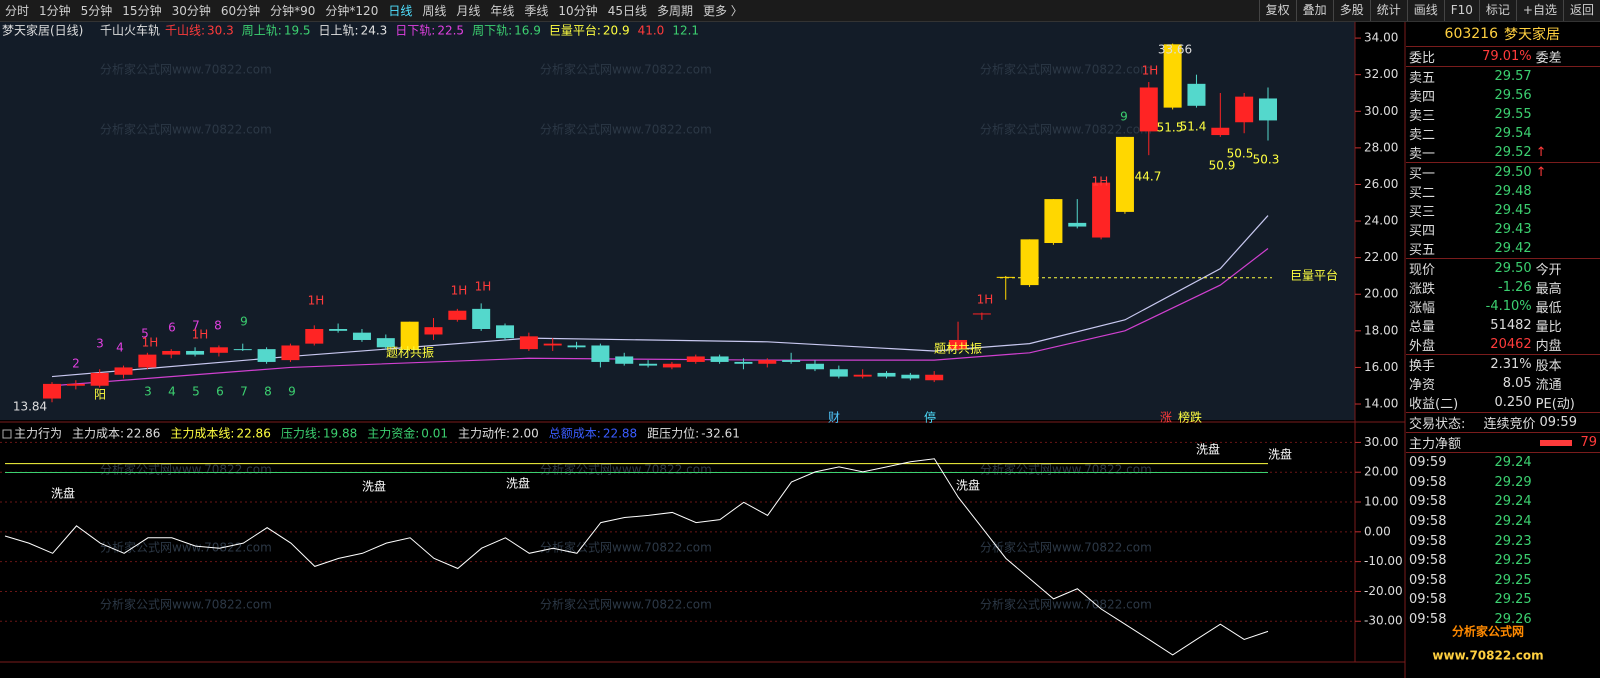  I want to click on quote-cell: ↑, so click(1541, 152).